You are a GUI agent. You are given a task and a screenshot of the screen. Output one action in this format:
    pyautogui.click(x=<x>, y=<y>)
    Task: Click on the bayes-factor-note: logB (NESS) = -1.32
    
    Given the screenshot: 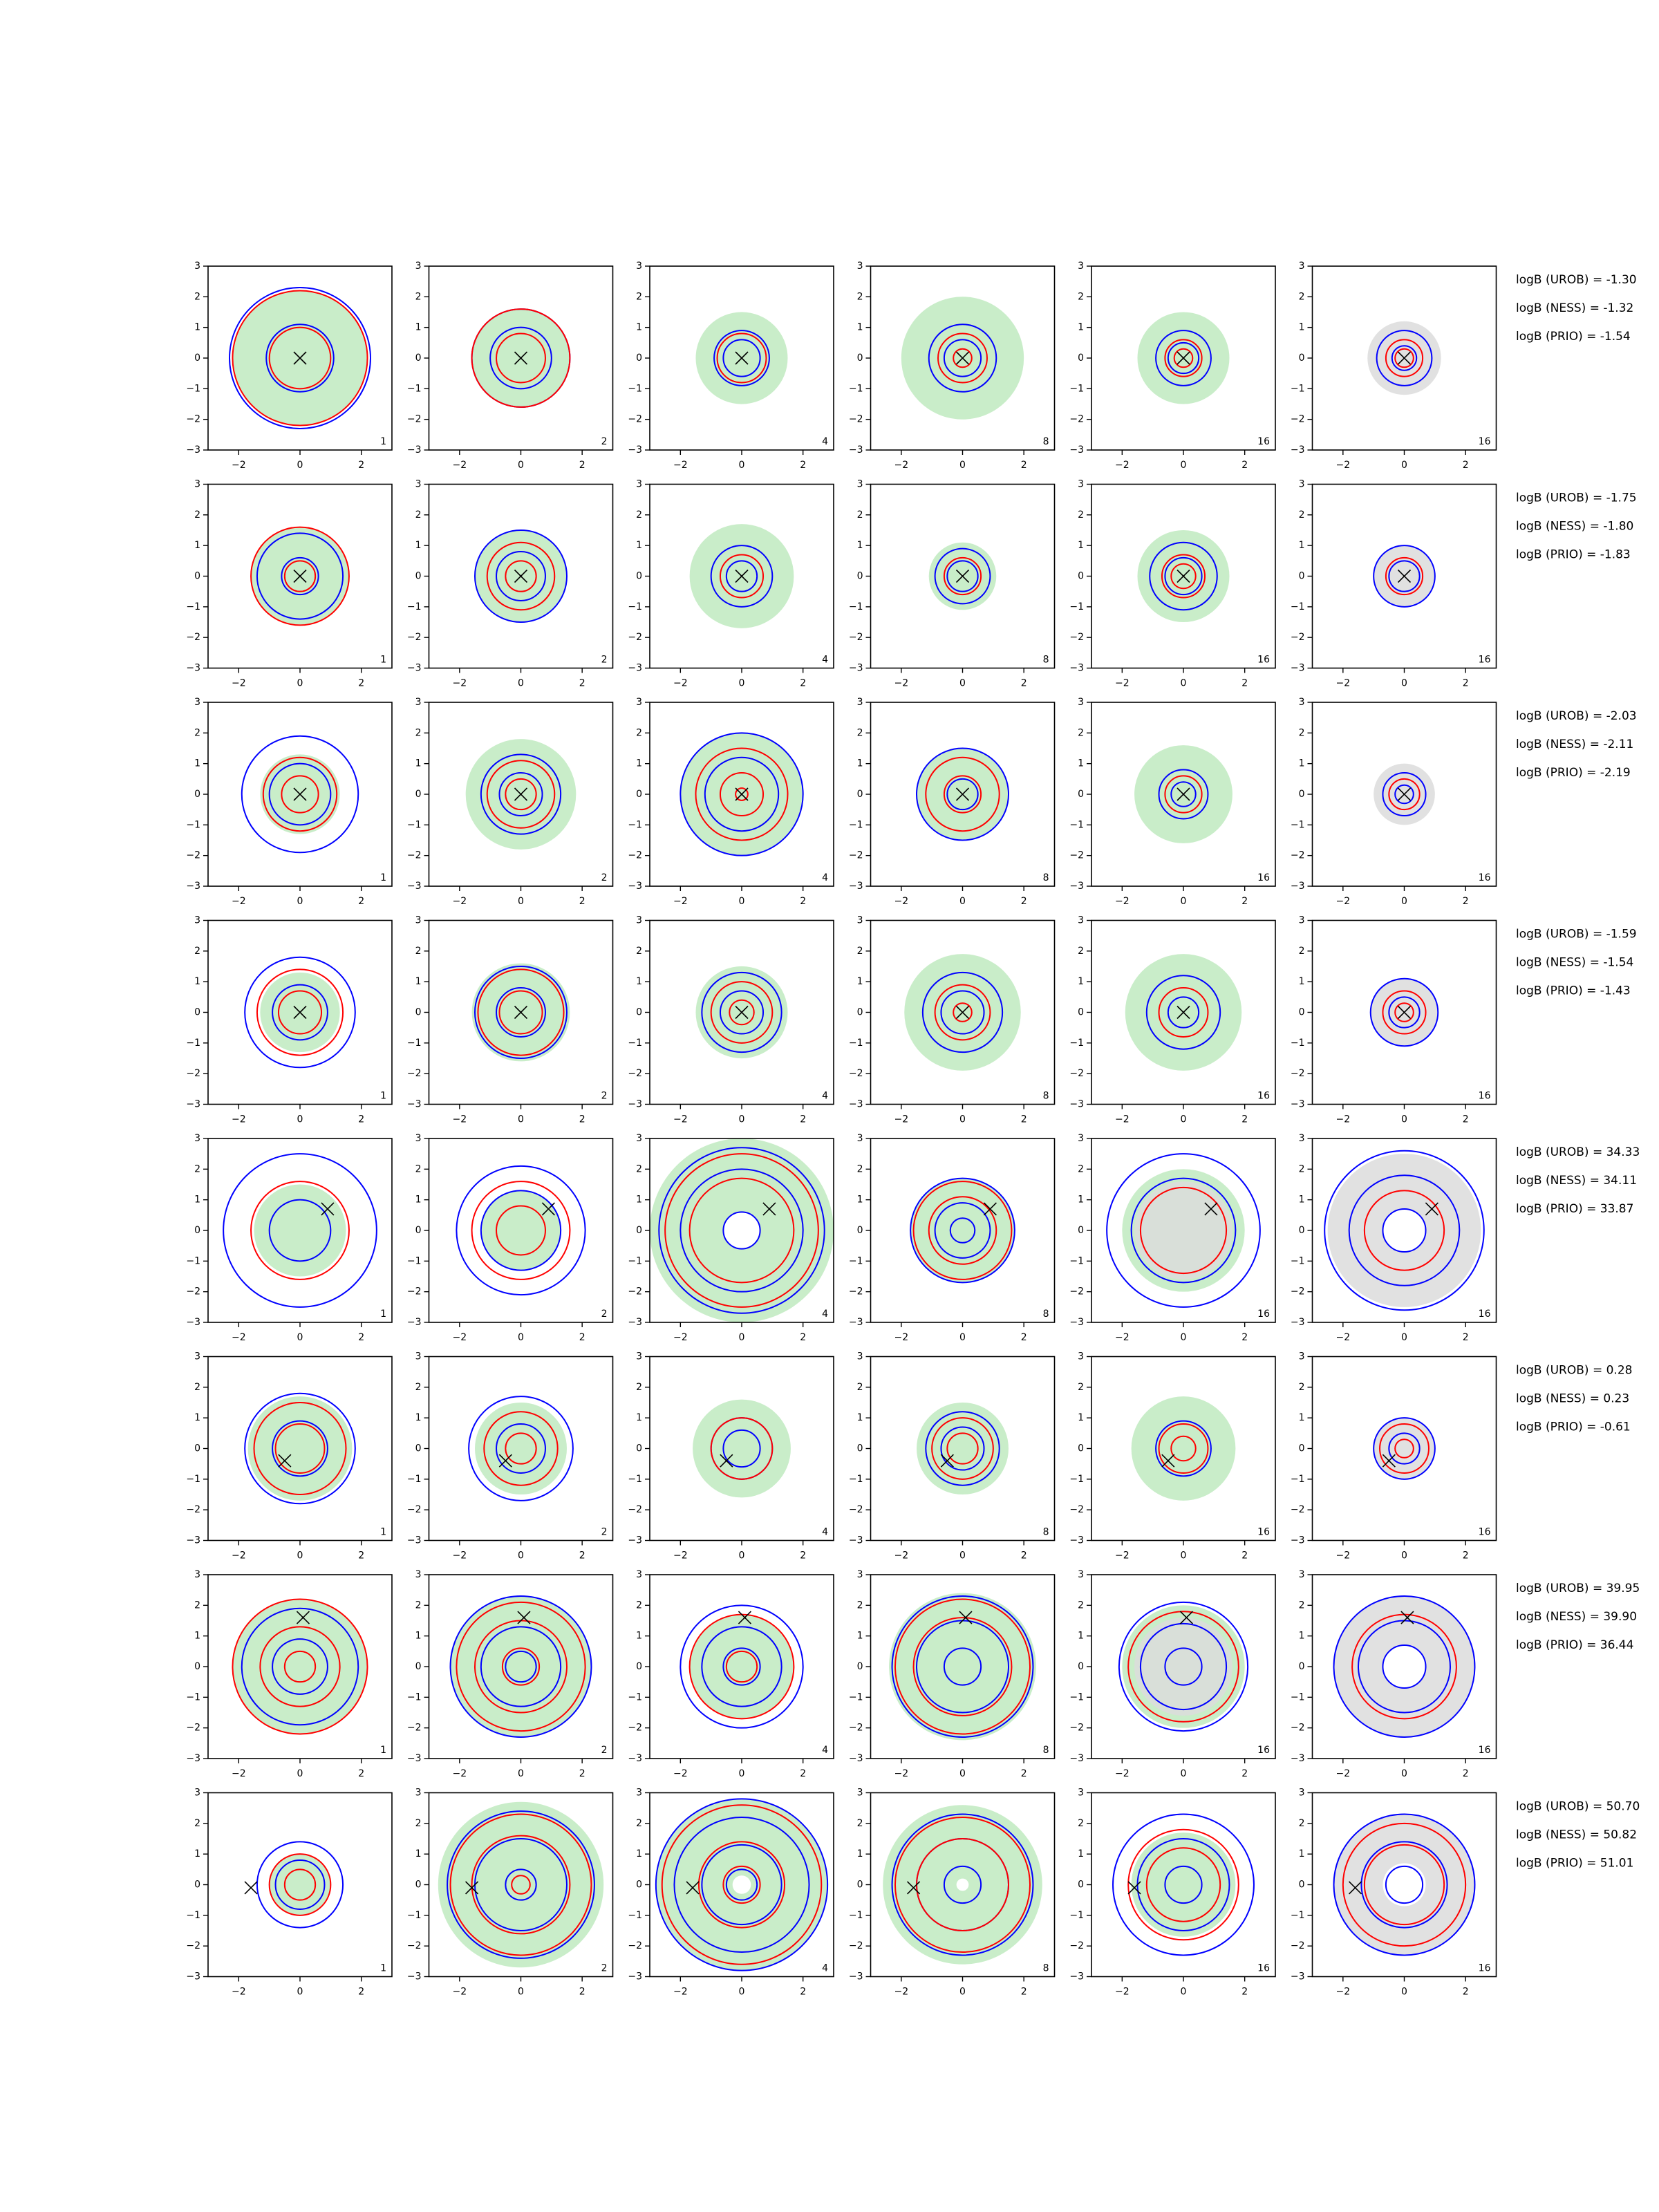 What is the action you would take?
    pyautogui.click(x=1574, y=308)
    